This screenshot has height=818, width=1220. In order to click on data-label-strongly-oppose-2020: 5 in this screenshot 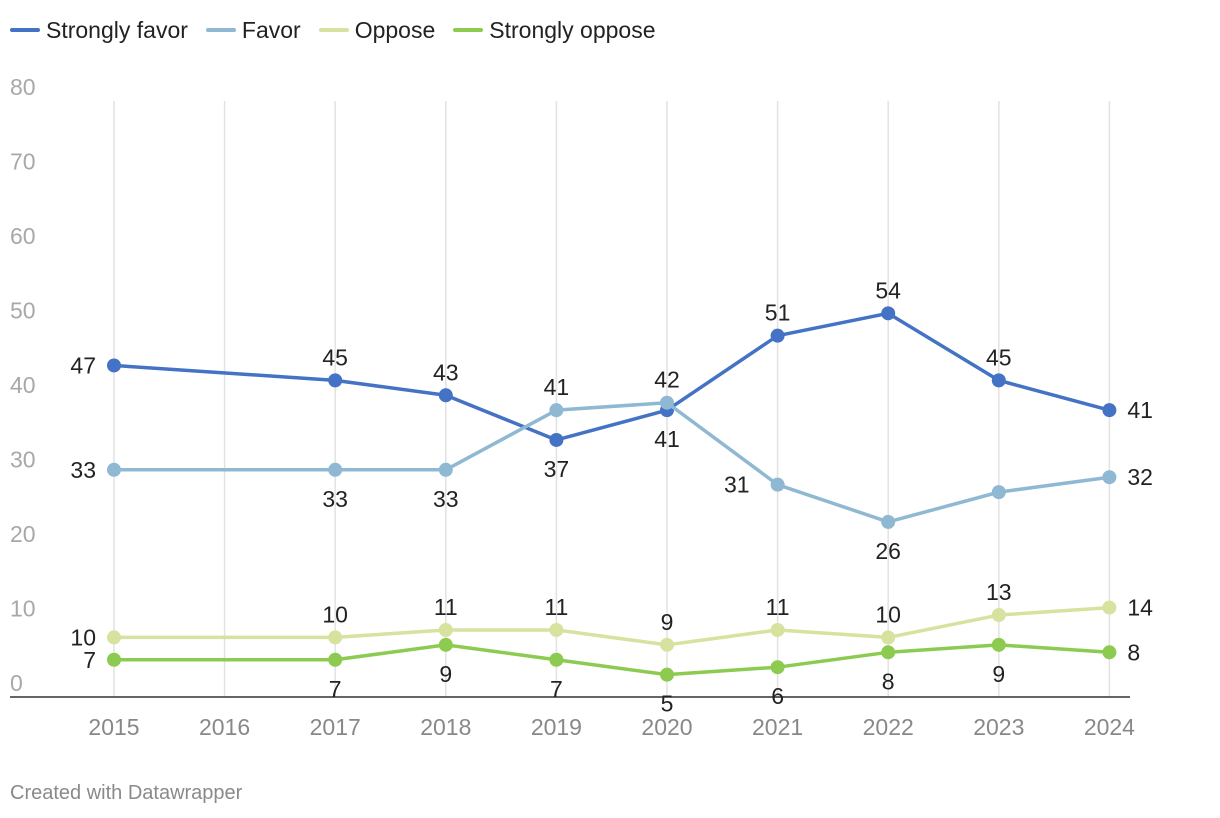, I will do `click(667, 704)`.